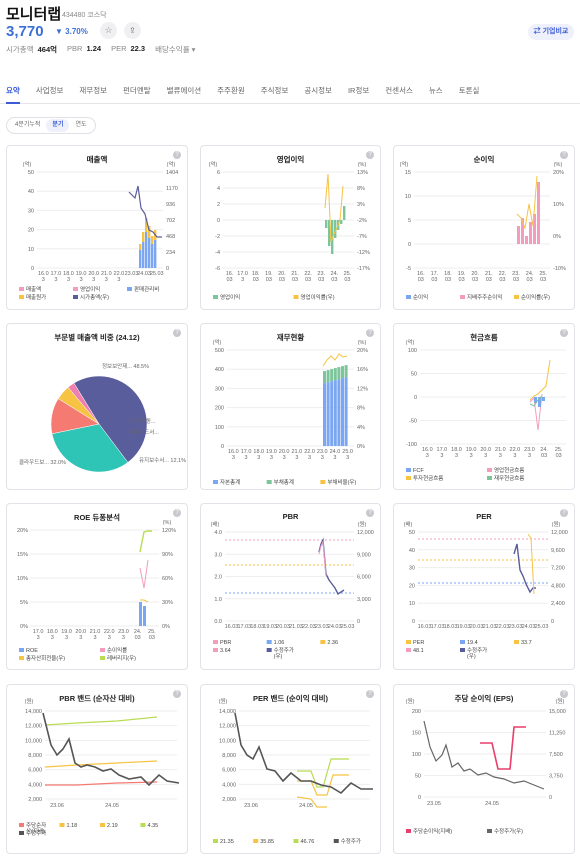 The width and height of the screenshot is (580, 857). What do you see at coordinates (97, 159) in the screenshot?
I see `card-title: 매출액` at bounding box center [97, 159].